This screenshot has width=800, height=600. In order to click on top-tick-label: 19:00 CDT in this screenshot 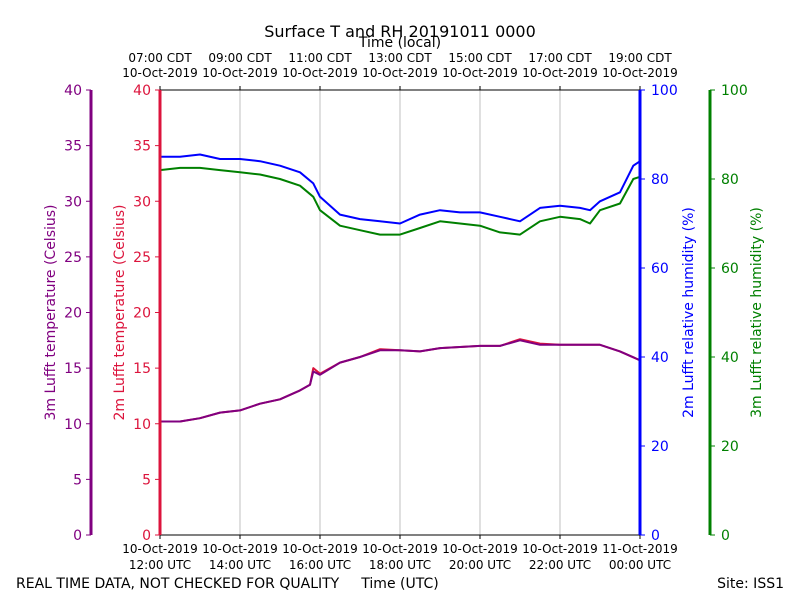, I will do `click(640, 58)`.